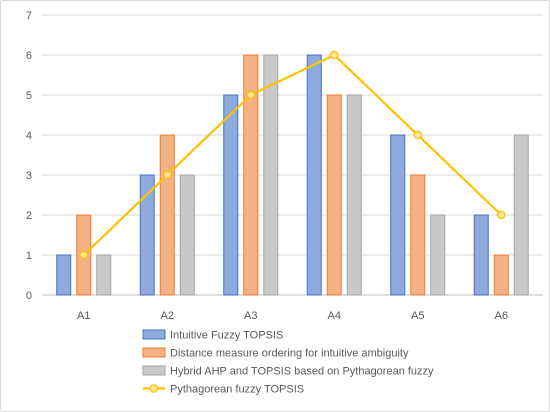 This screenshot has width=550, height=412. What do you see at coordinates (29, 96) in the screenshot?
I see `y-tick-label: 5` at bounding box center [29, 96].